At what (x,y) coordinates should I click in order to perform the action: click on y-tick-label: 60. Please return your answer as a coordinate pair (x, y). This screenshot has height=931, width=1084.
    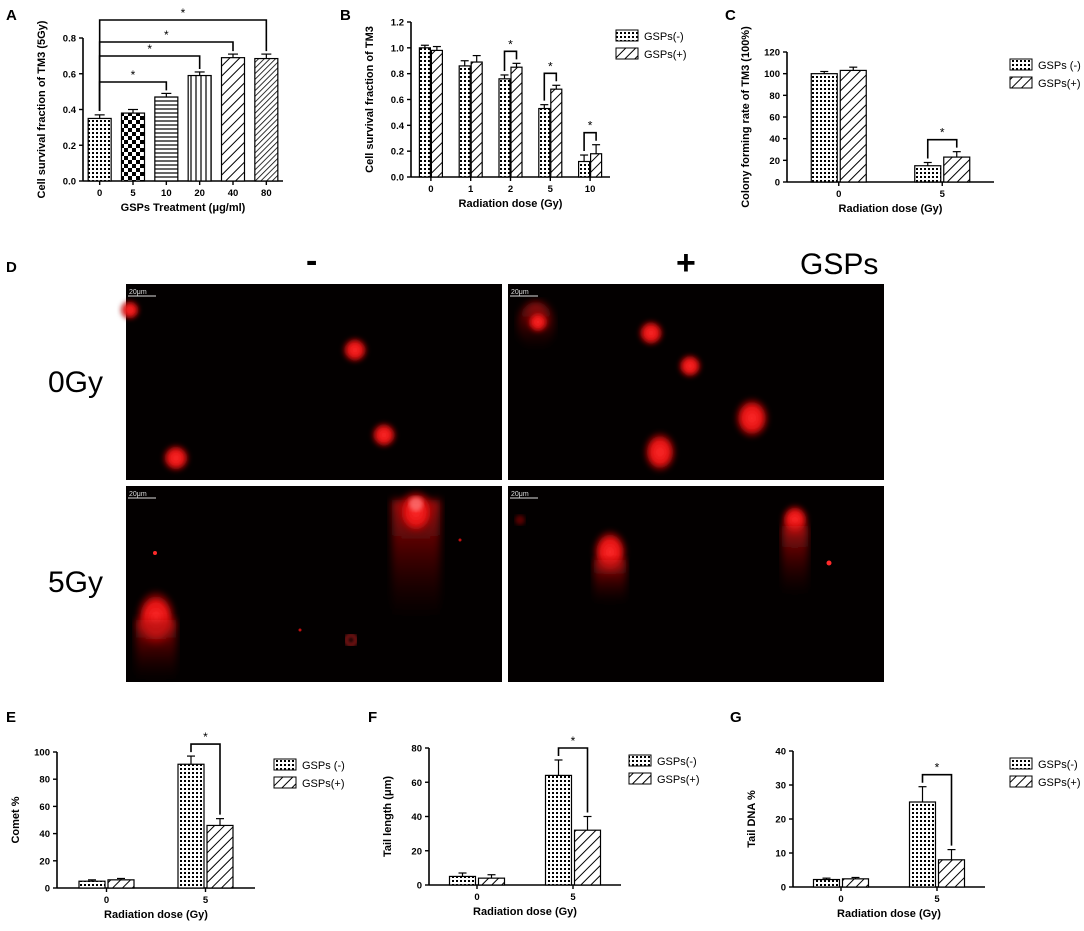
    Looking at the image, I should click on (774, 118).